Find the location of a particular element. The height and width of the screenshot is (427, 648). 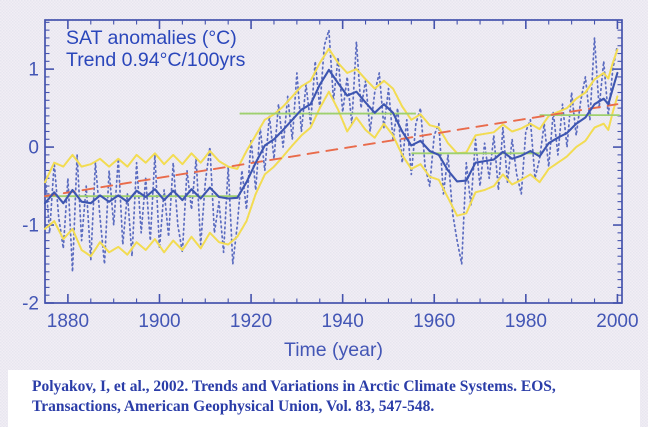

y-tick-label: 1 is located at coordinates (33, 70).